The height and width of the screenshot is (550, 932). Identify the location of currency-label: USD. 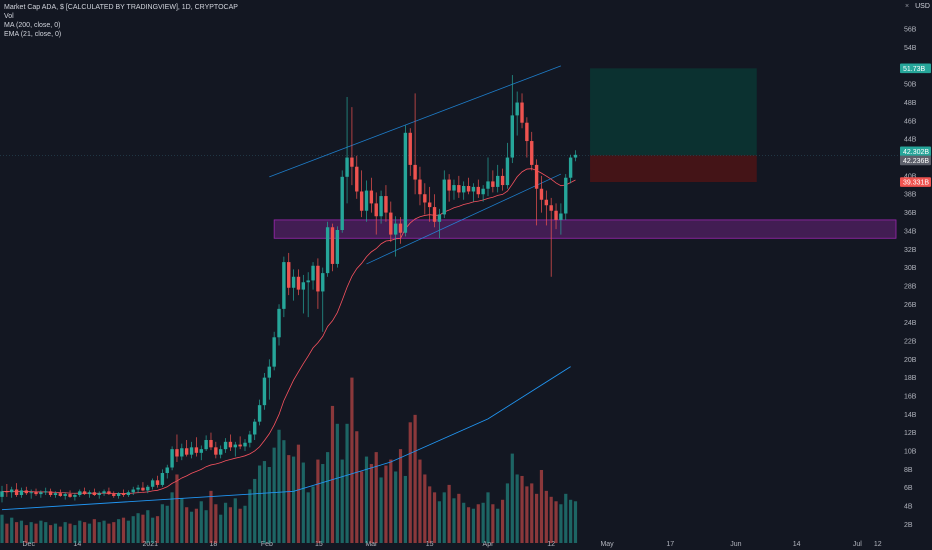
(922, 6).